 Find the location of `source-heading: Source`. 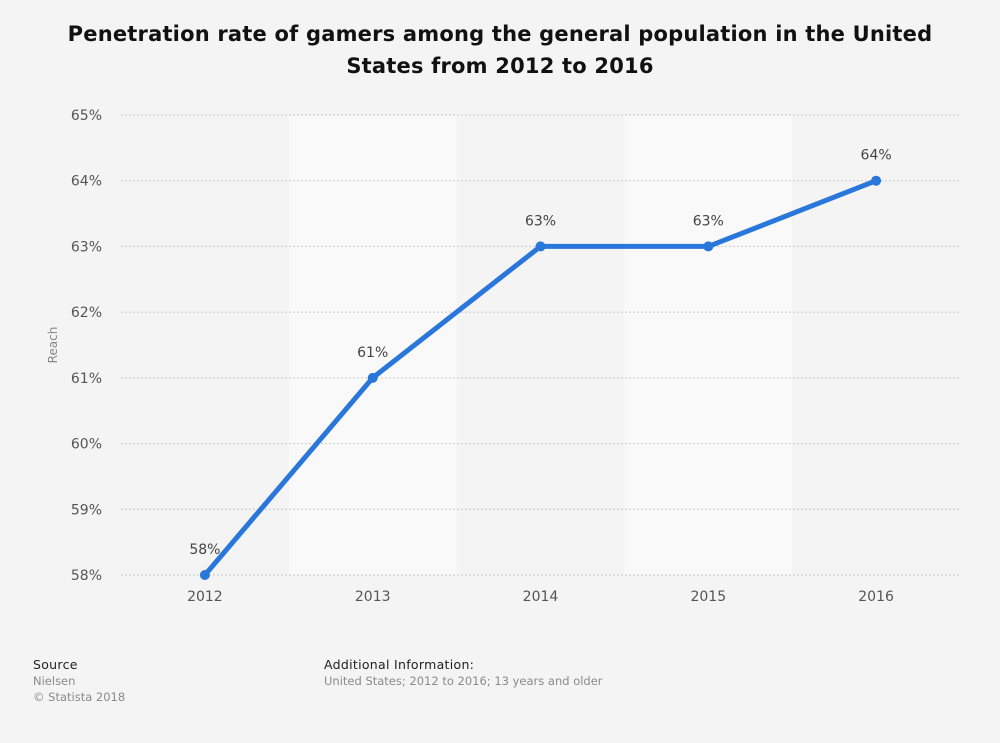

source-heading: Source is located at coordinates (55, 664).